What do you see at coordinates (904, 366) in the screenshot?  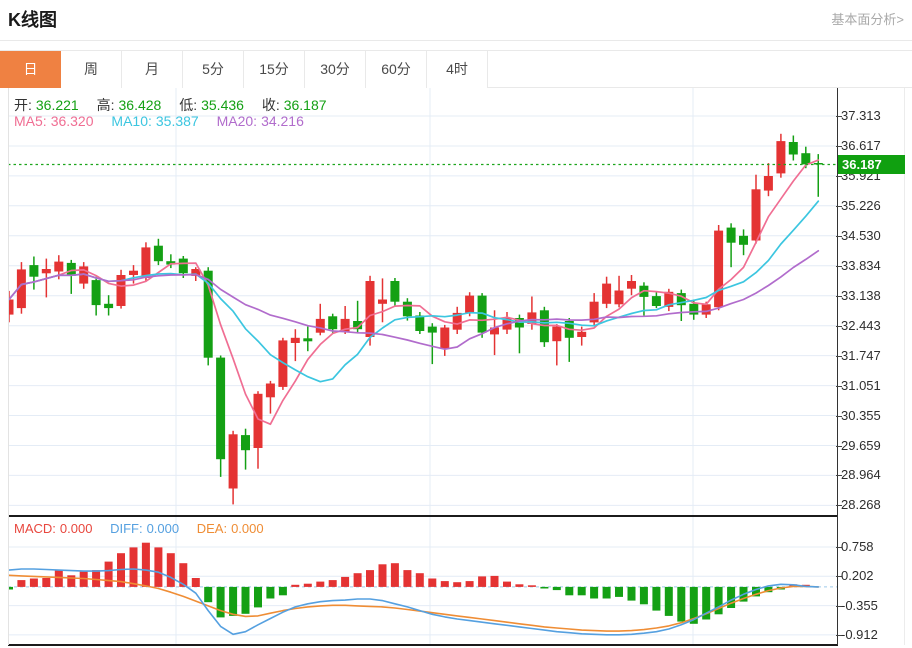 I see `widget-right-border` at bounding box center [904, 366].